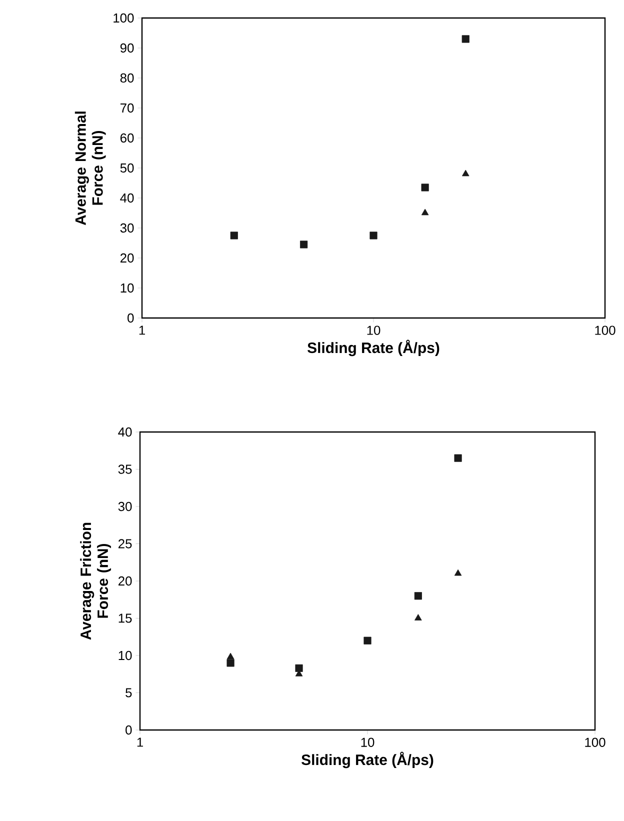 Image resolution: width=624 pixels, height=821 pixels. Describe the element at coordinates (124, 18) in the screenshot. I see `y-tick-label: 100` at that location.